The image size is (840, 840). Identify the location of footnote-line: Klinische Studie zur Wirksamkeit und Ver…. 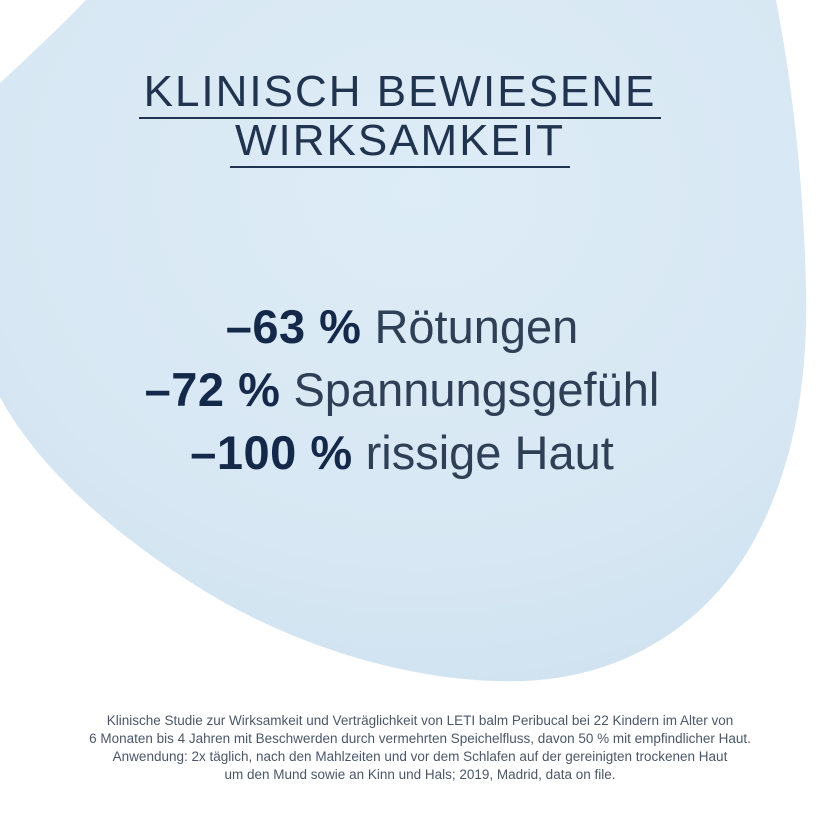
(420, 720).